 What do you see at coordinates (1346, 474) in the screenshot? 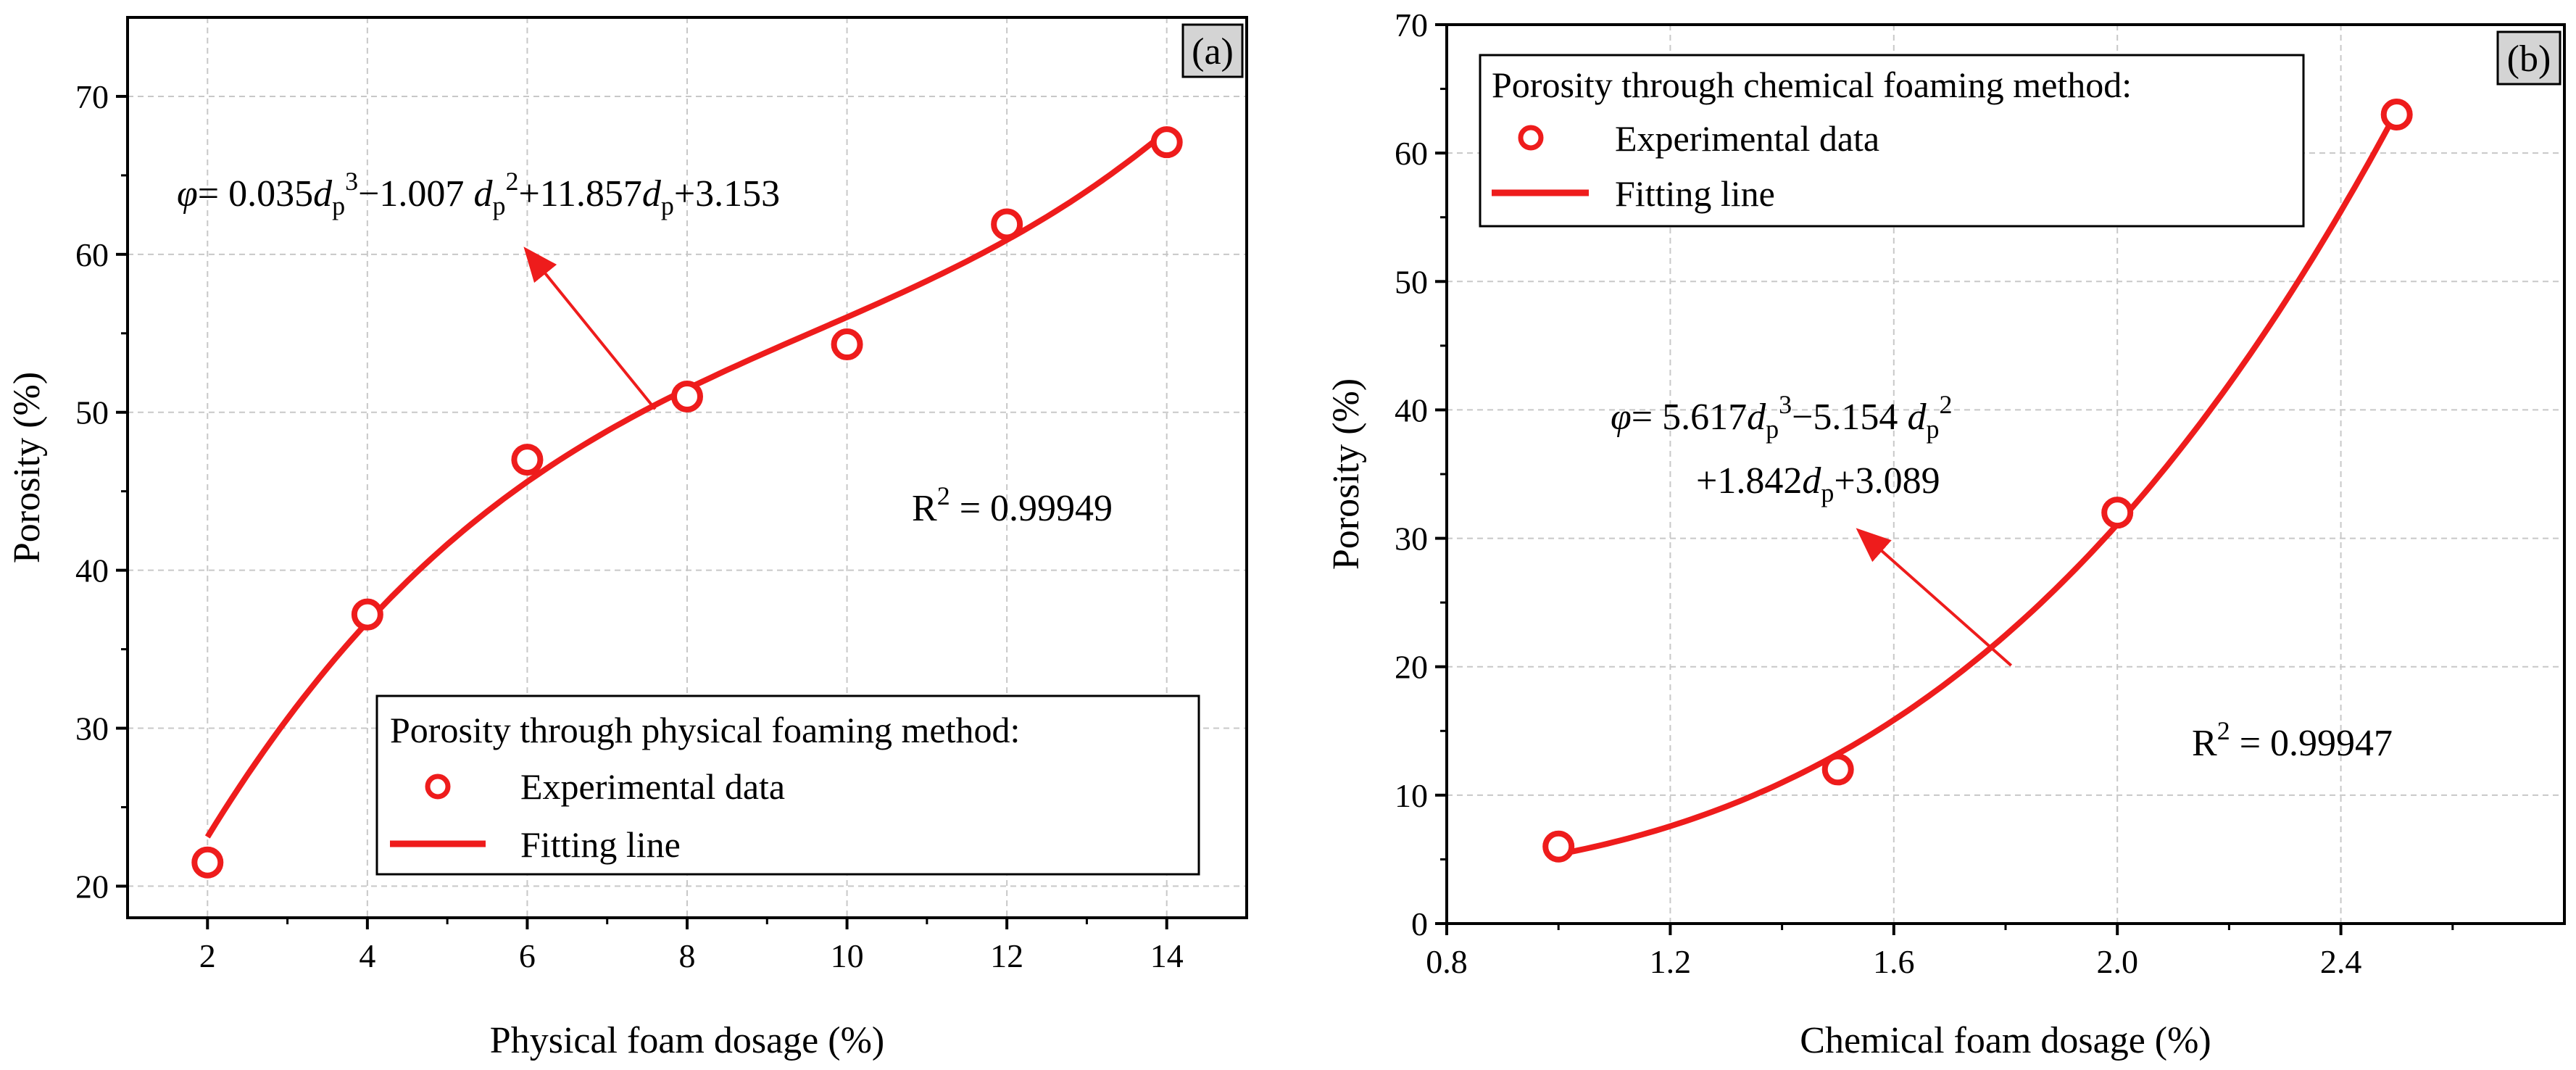
I see `panel-b-ylabel: Porosity (%)` at bounding box center [1346, 474].